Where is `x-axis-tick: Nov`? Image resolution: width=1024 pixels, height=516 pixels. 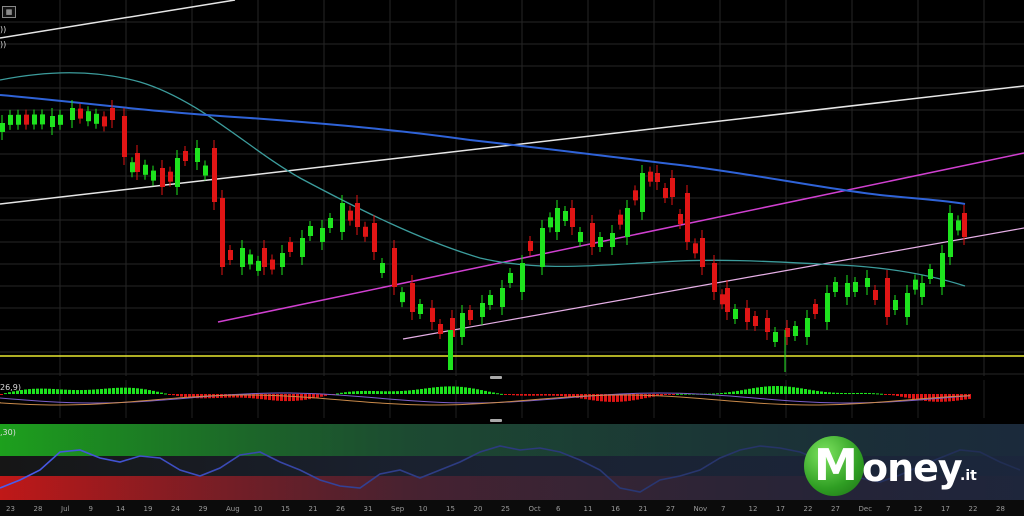
x-axis-tick: Nov is located at coordinates (701, 509).